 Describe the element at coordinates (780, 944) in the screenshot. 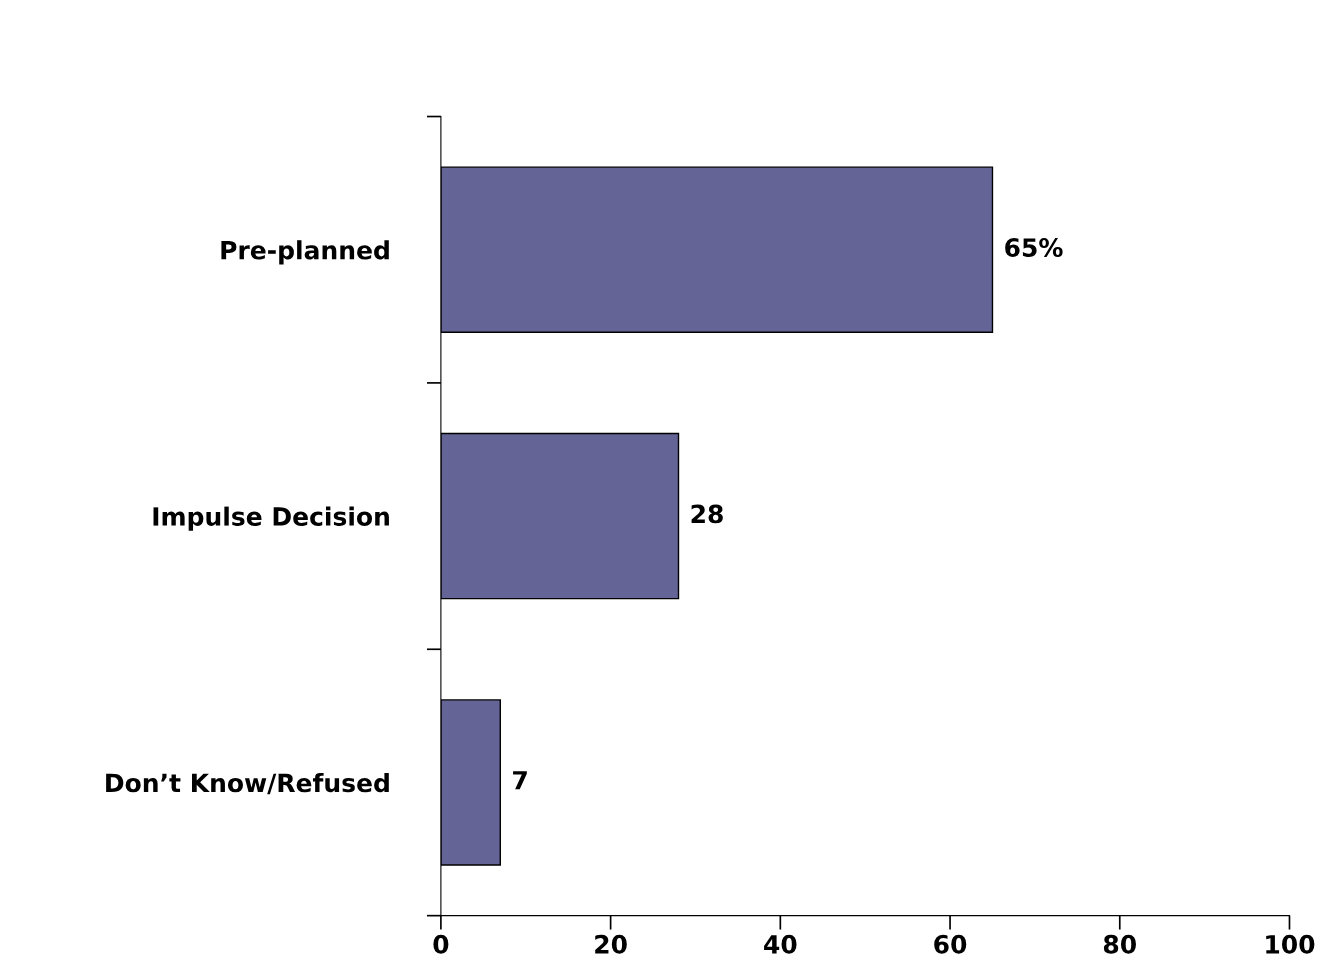

I see `x-tick-label: 40` at that location.